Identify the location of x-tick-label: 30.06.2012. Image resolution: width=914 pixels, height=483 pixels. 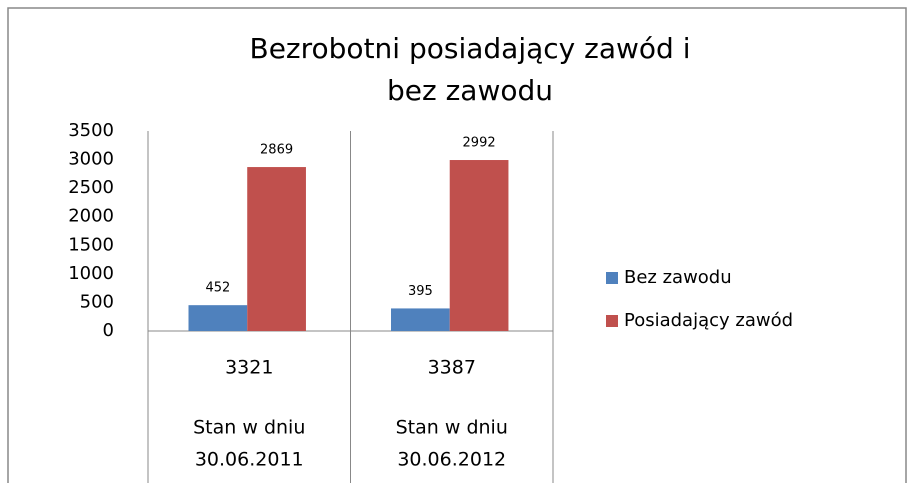
(451, 460).